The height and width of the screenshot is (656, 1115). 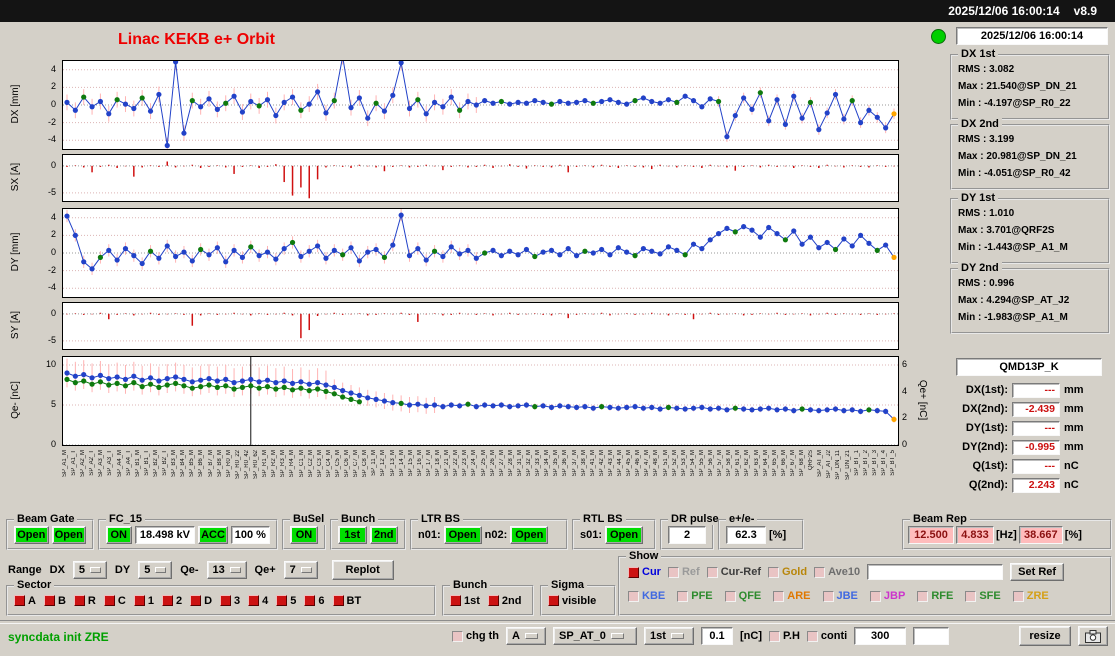 What do you see at coordinates (47, 177) in the screenshot?
I see `sx-axis-ticks: 0 -5` at bounding box center [47, 177].